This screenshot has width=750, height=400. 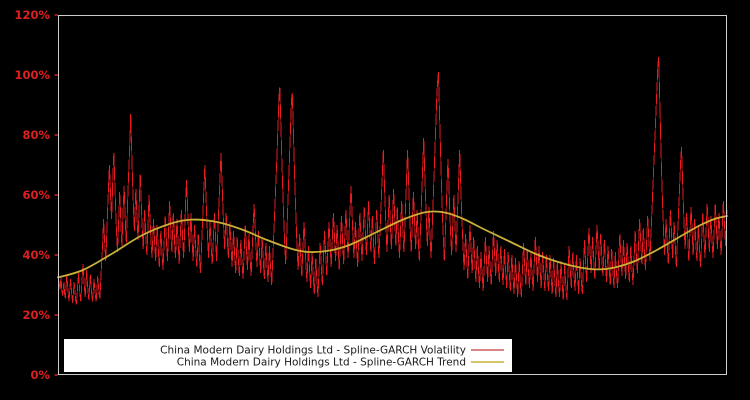 I want to click on svg-text: 20%, so click(x=36, y=315).